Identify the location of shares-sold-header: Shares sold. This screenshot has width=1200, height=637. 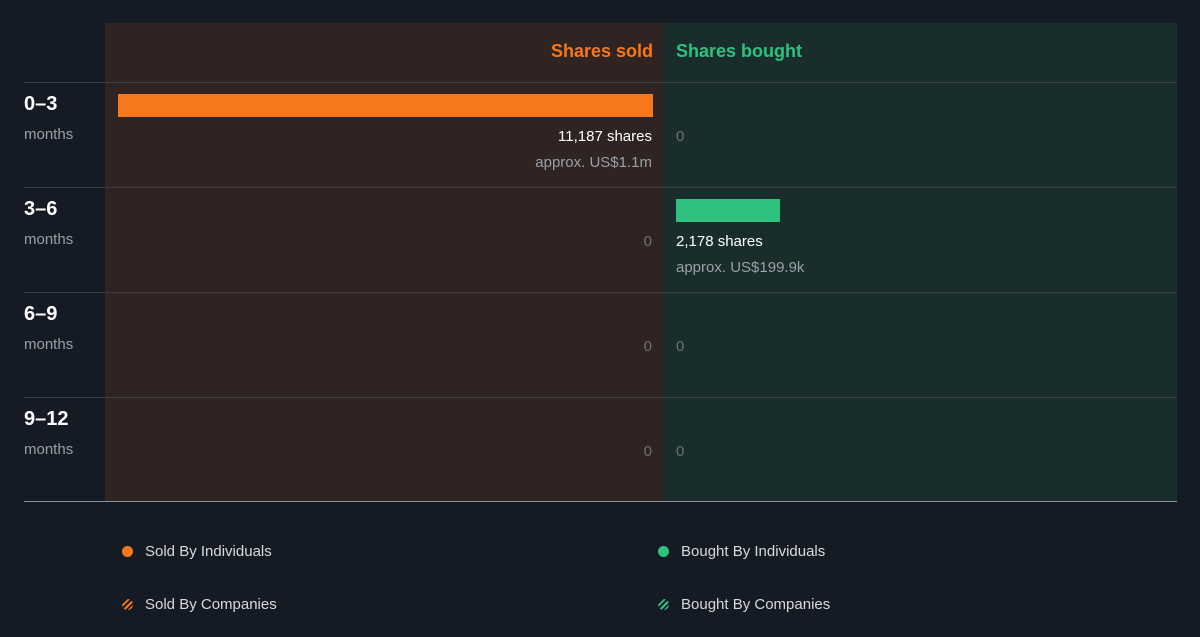
(601, 51).